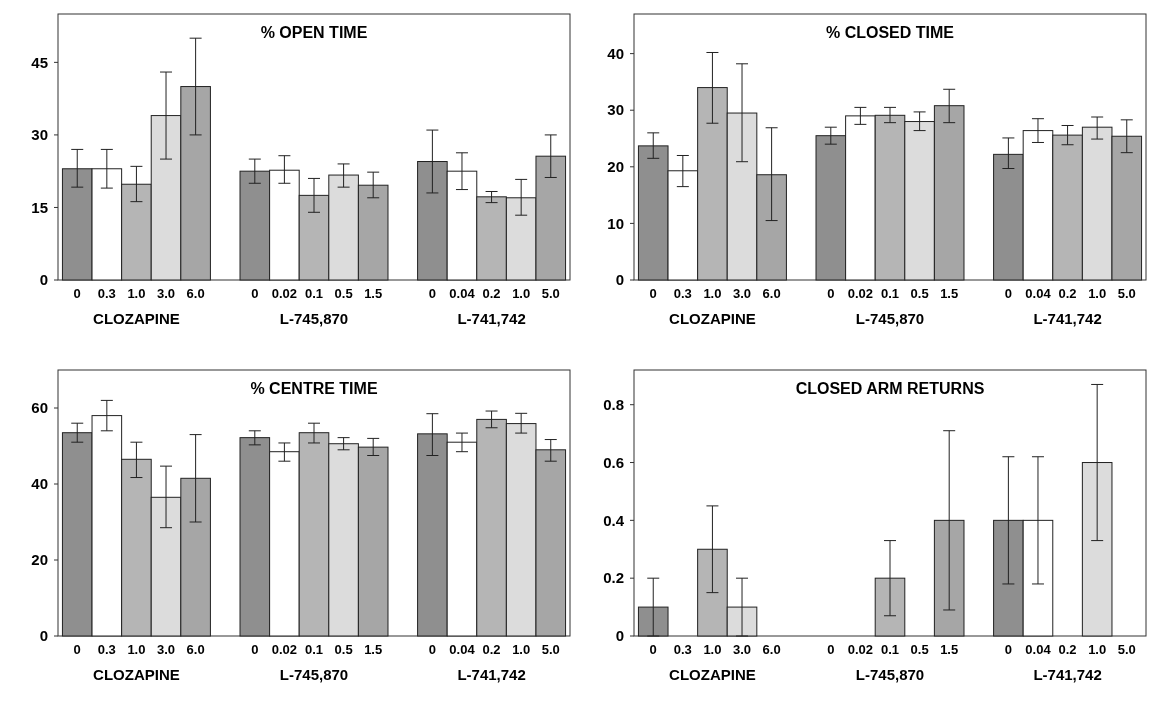 The image size is (1162, 727). Describe the element at coordinates (613, 462) in the screenshot. I see `y-tick-label: 0.6` at that location.